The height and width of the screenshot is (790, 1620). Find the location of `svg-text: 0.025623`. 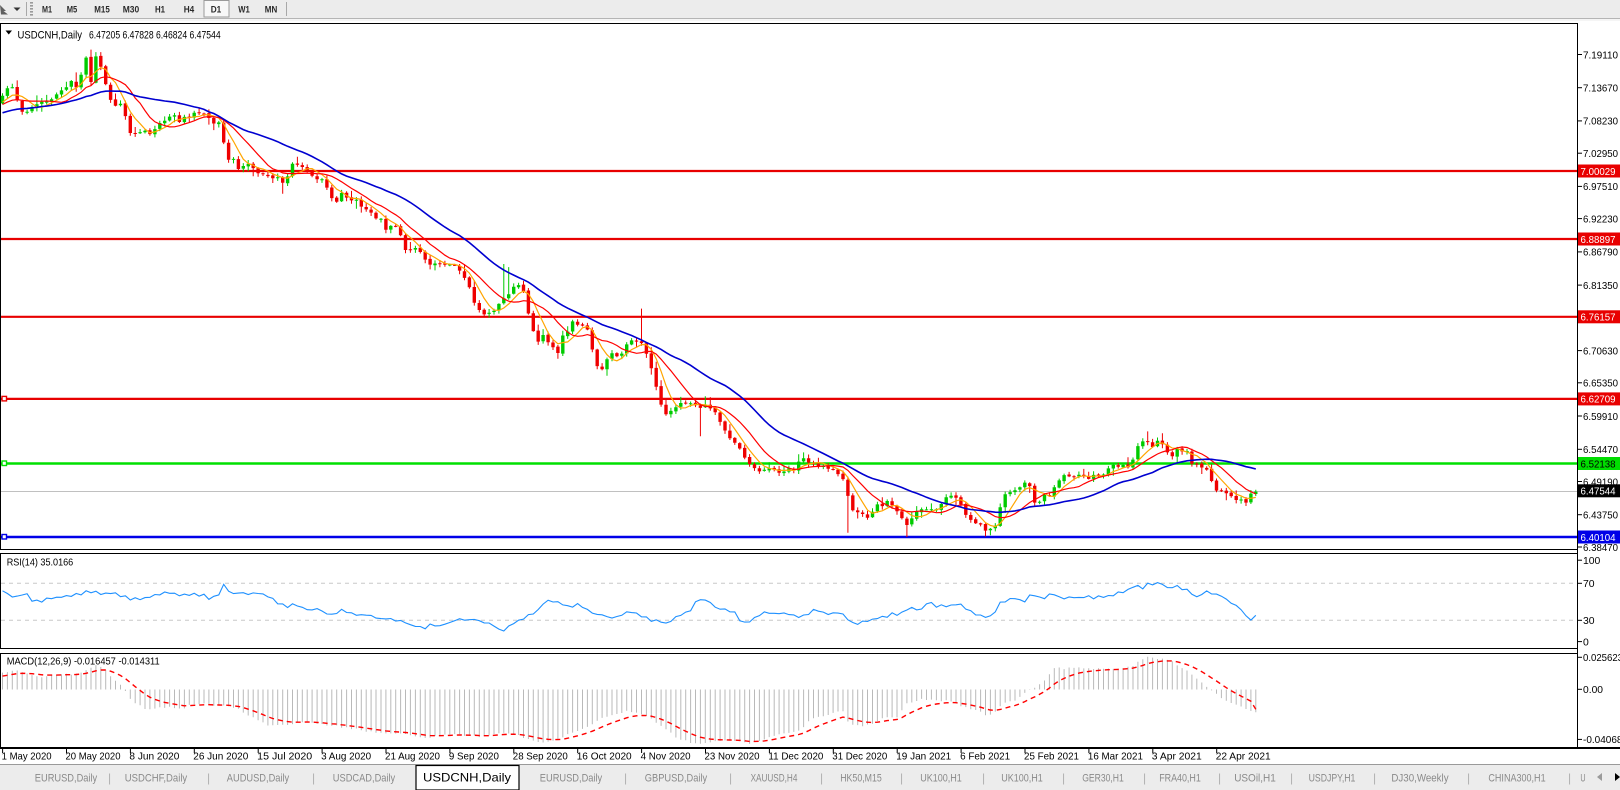

svg-text: 0.025623 is located at coordinates (1601, 658).